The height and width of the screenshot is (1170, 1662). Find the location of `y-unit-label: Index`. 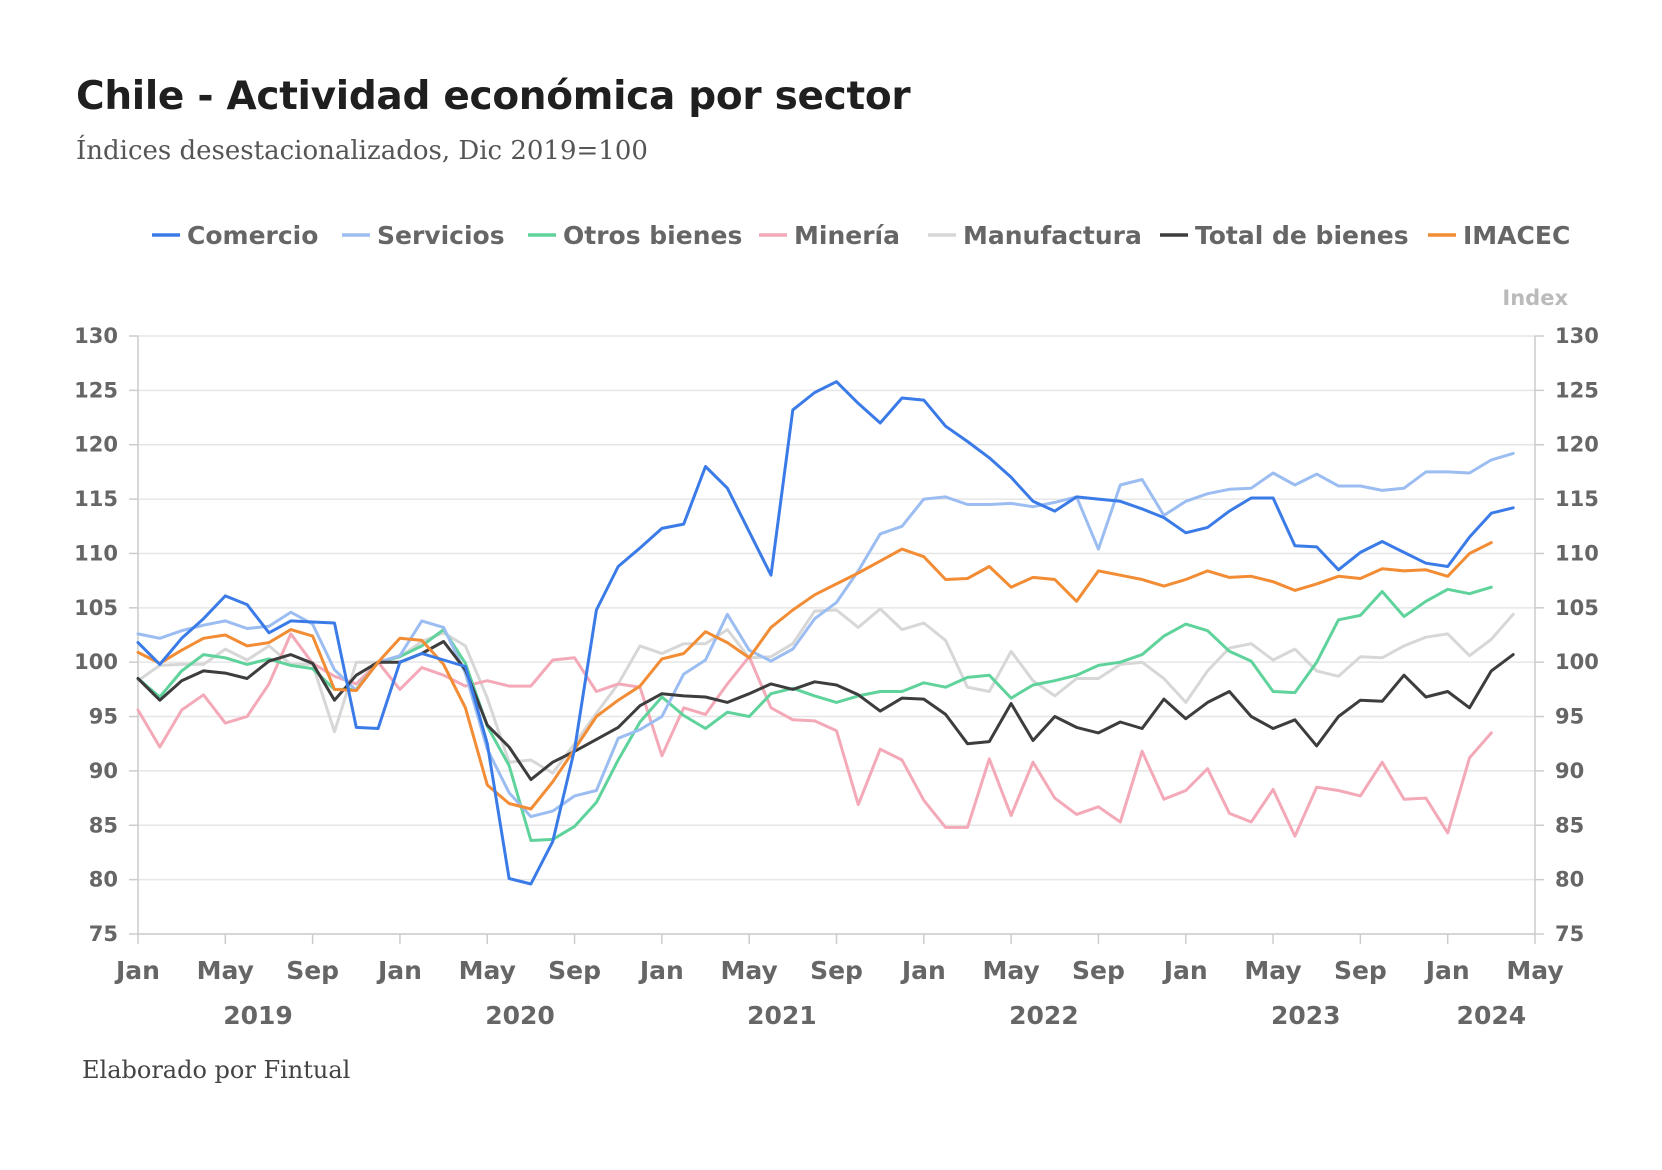

y-unit-label: Index is located at coordinates (1535, 298).